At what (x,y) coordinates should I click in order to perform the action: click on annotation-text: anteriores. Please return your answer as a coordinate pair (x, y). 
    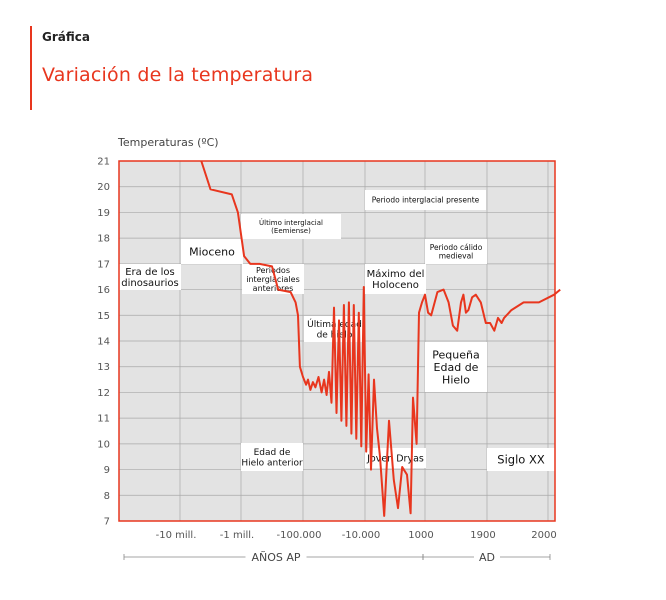
    Looking at the image, I should click on (273, 288).